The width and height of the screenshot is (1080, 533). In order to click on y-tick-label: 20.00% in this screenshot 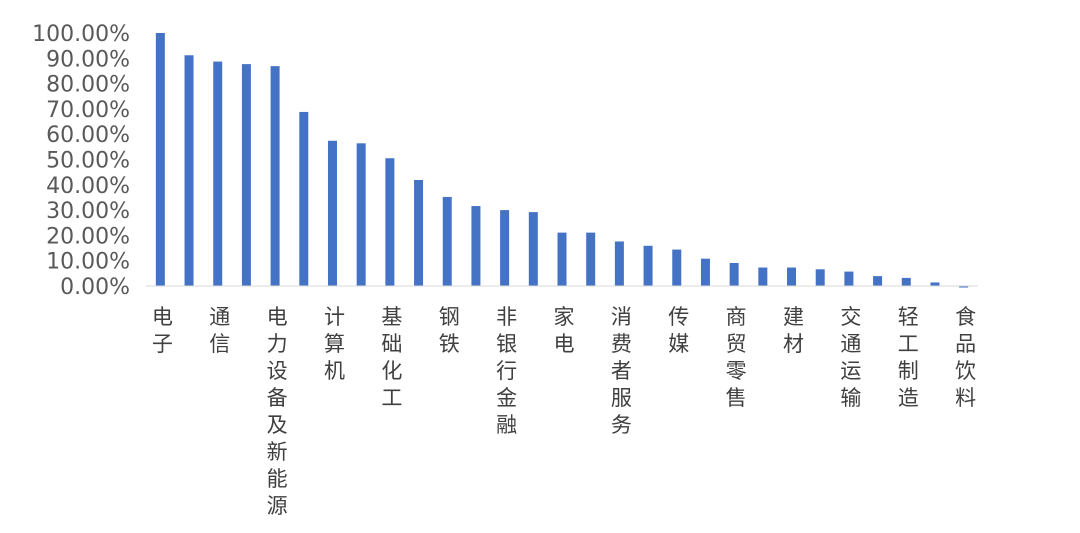, I will do `click(88, 236)`.